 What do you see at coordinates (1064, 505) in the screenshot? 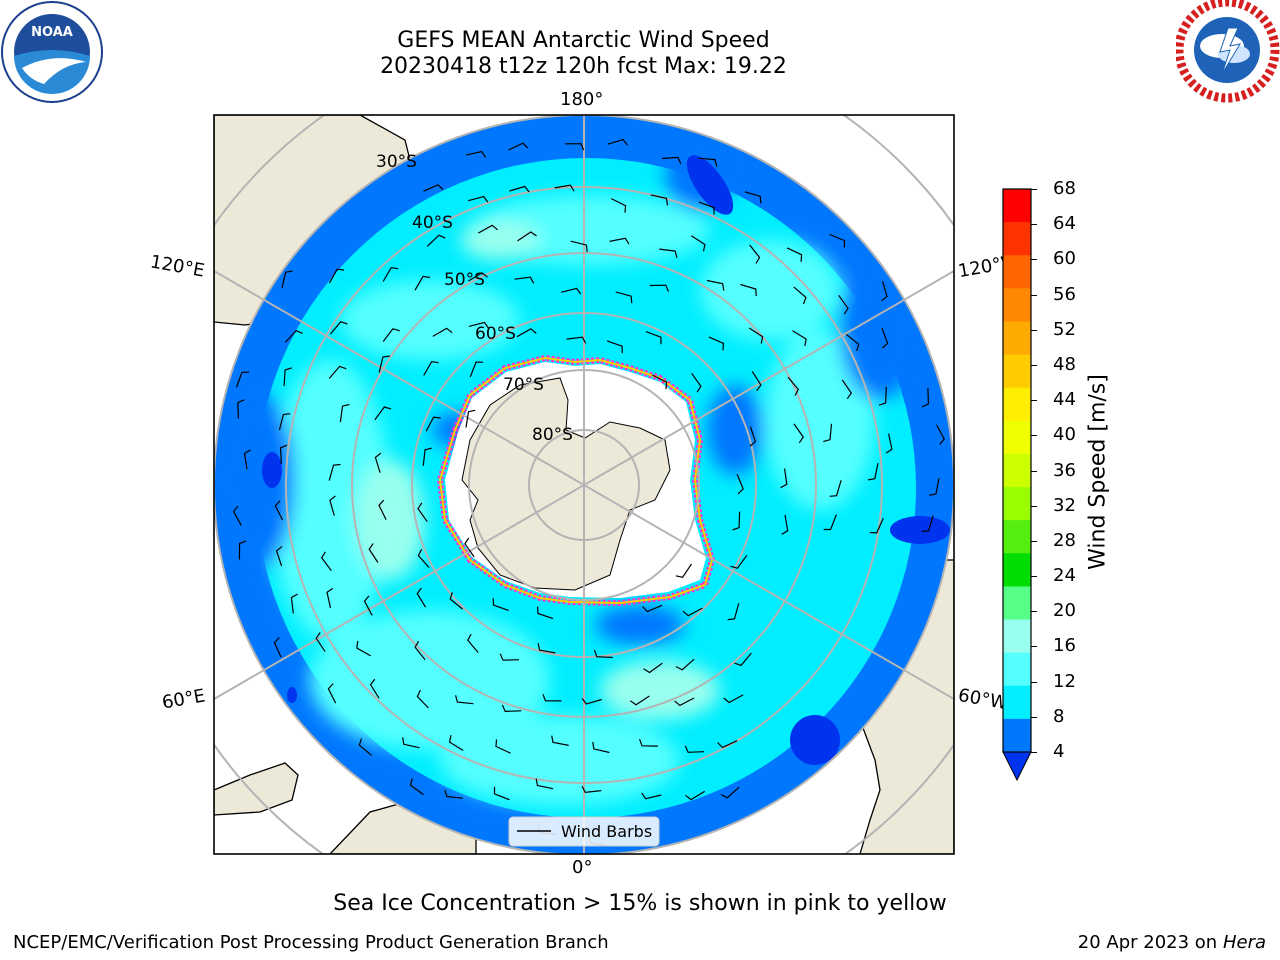
I see `colorbar-tick-label: 32` at bounding box center [1064, 505].